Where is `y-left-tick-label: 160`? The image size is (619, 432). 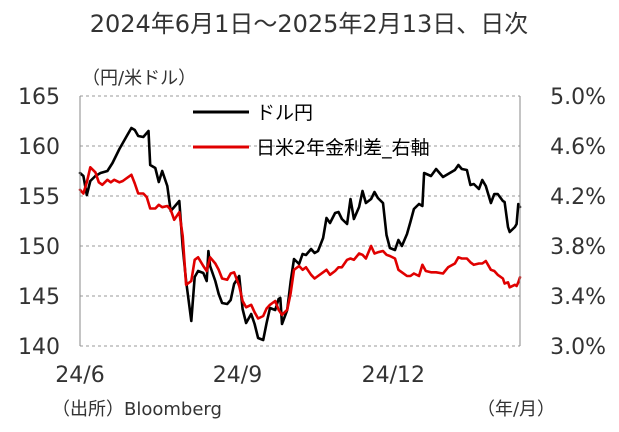 y-left-tick-label: 160 is located at coordinates (39, 147).